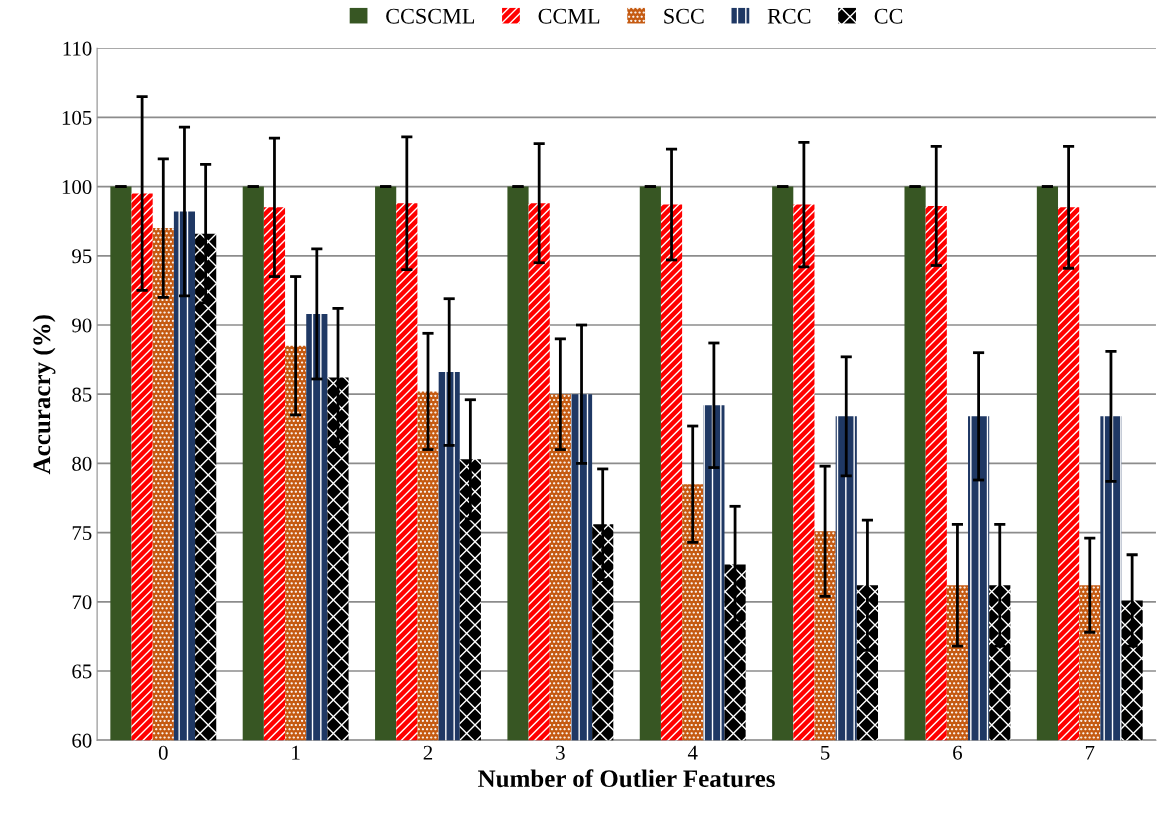 The image size is (1170, 817). Describe the element at coordinates (626, 778) in the screenshot. I see `x-axis-title: Number of Outlier Features` at that location.